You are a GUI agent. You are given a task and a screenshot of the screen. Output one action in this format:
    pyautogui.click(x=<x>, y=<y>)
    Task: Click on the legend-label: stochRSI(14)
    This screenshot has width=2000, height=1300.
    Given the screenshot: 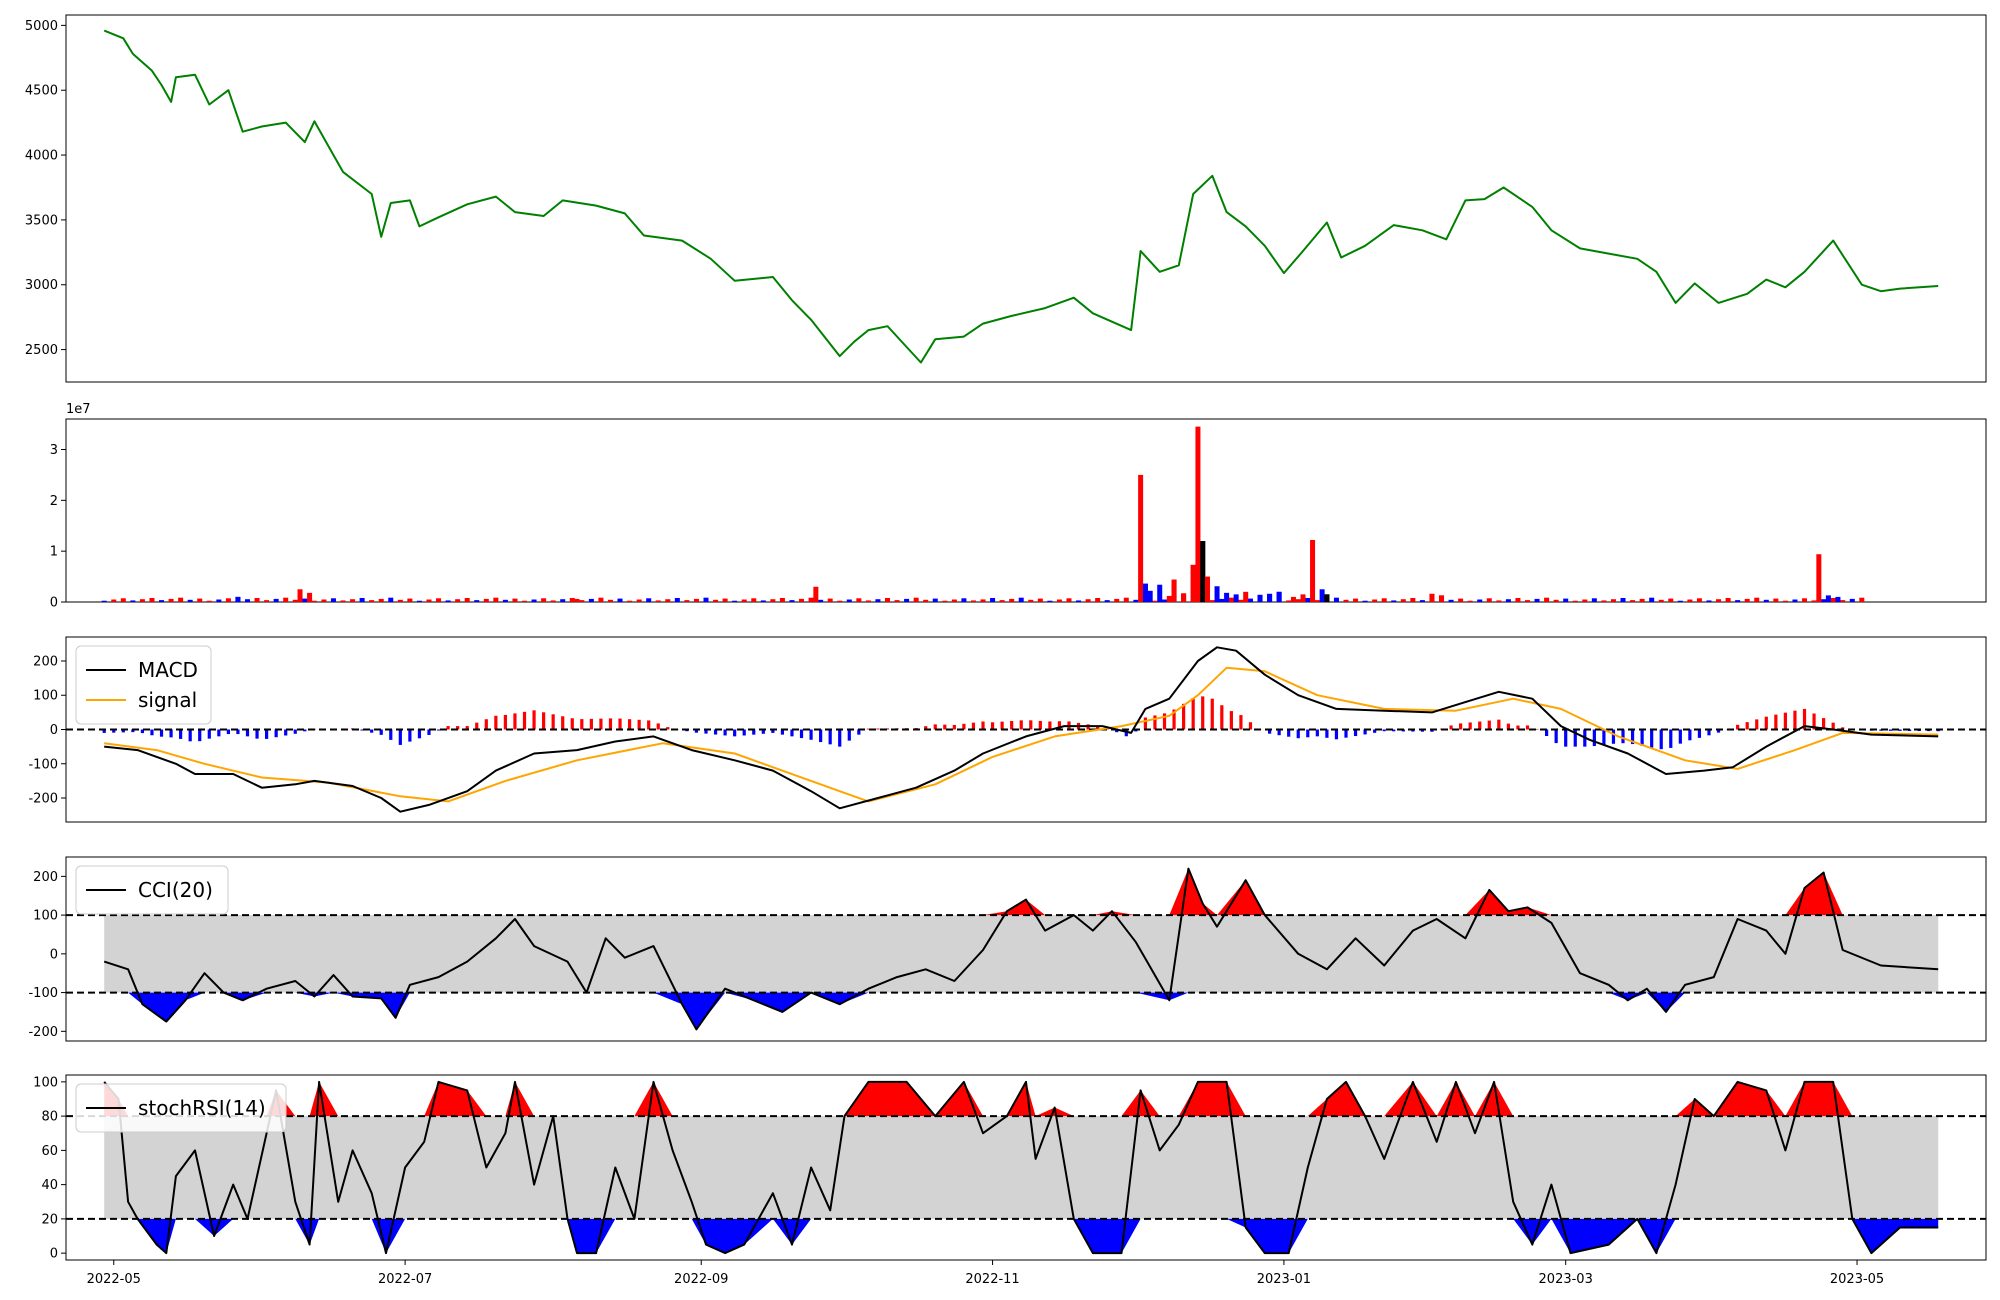 What is the action you would take?
    pyautogui.click(x=202, y=1108)
    